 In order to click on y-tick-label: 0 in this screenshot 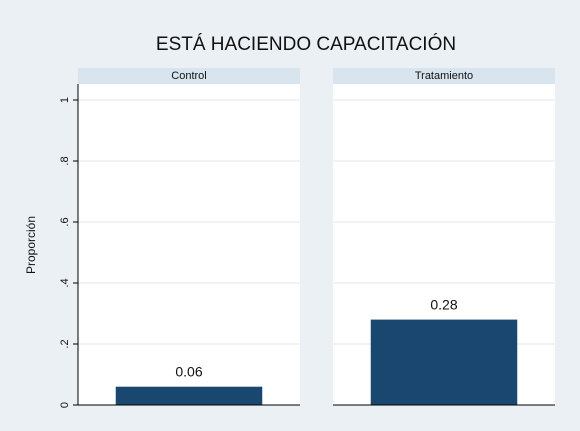, I will do `click(65, 405)`.